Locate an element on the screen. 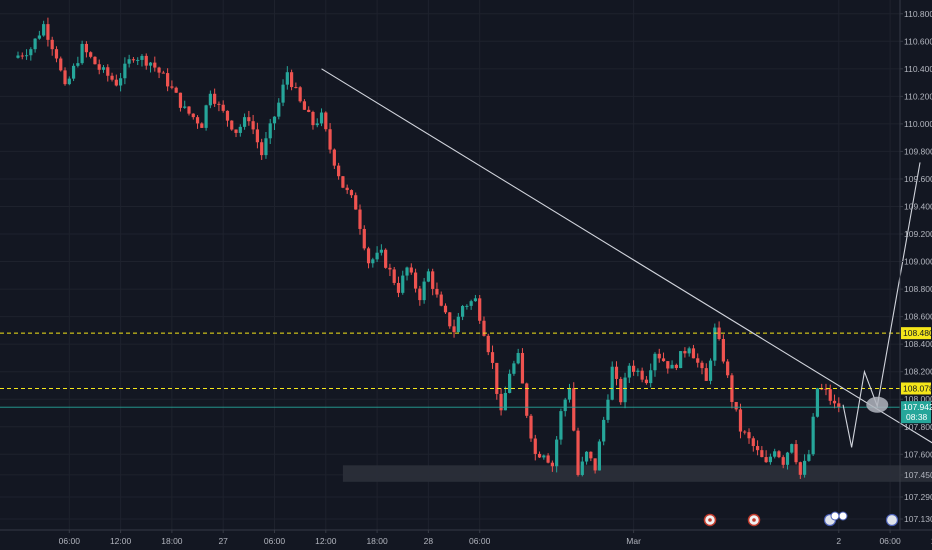 Image resolution: width=932 pixels, height=550 pixels. level-price-tag-label: 108.078 is located at coordinates (917, 388).